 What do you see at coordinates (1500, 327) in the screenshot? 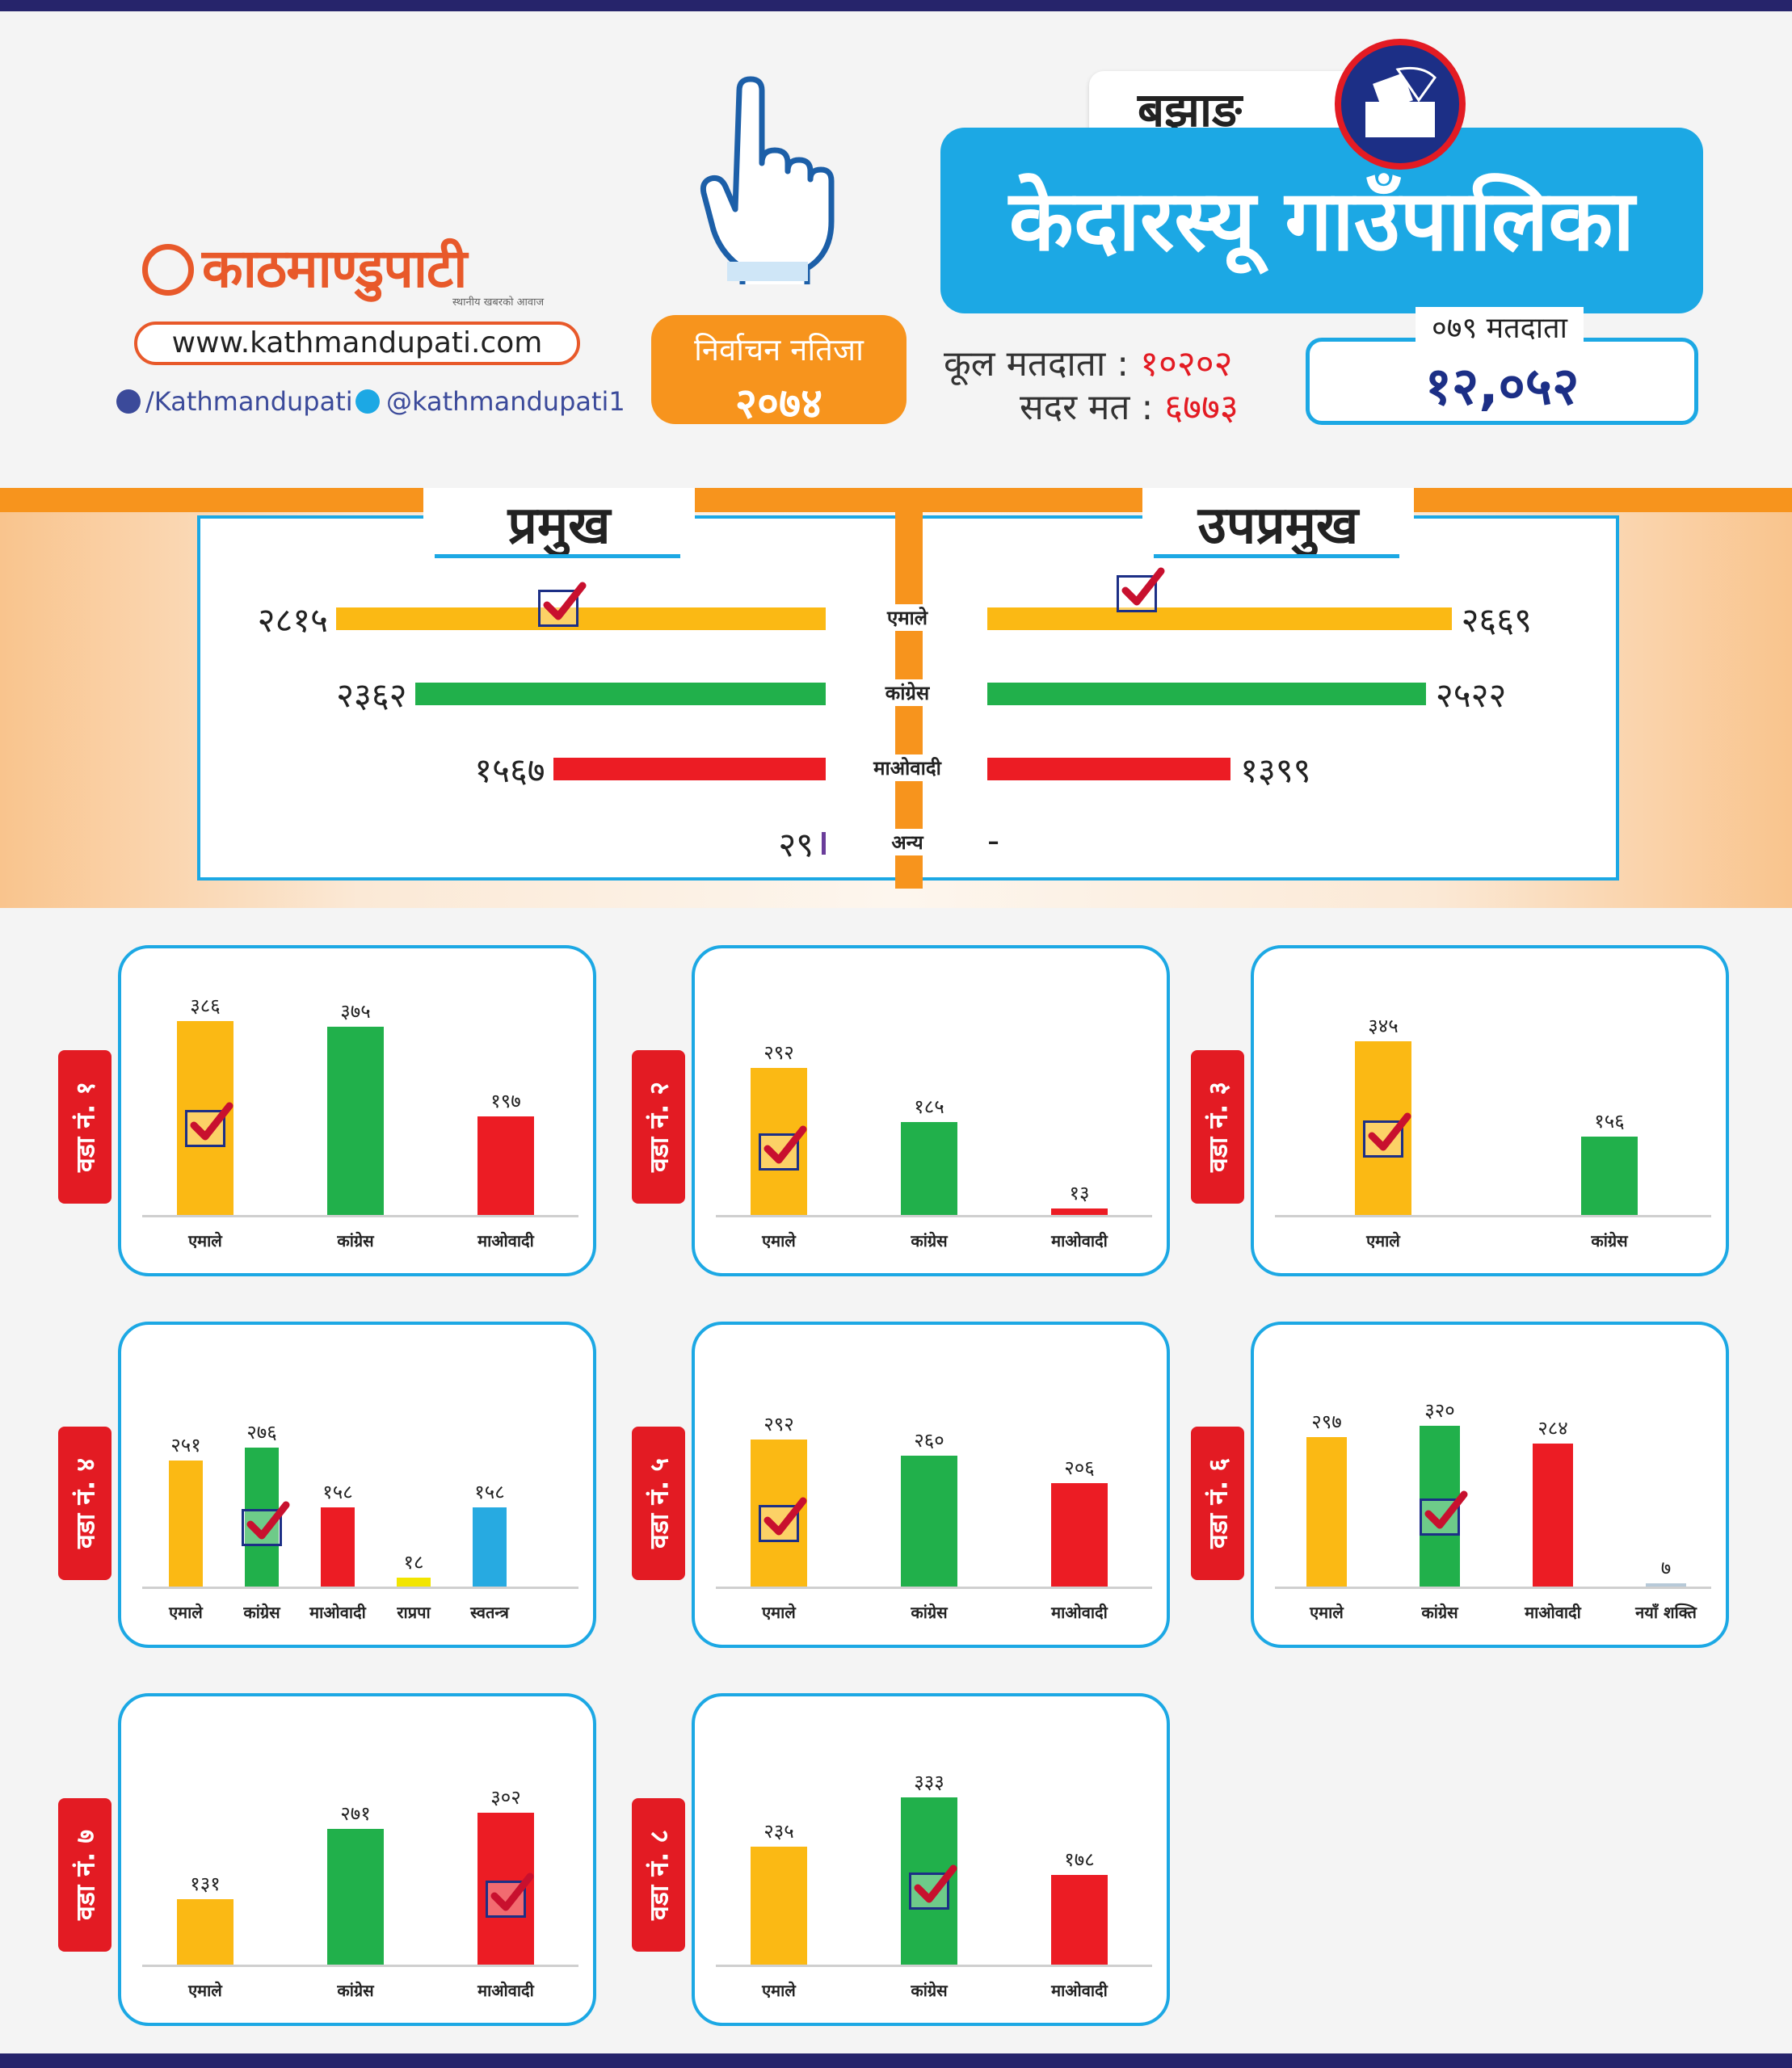
I see `voters-079-label: ०७९ मतदाता` at bounding box center [1500, 327].